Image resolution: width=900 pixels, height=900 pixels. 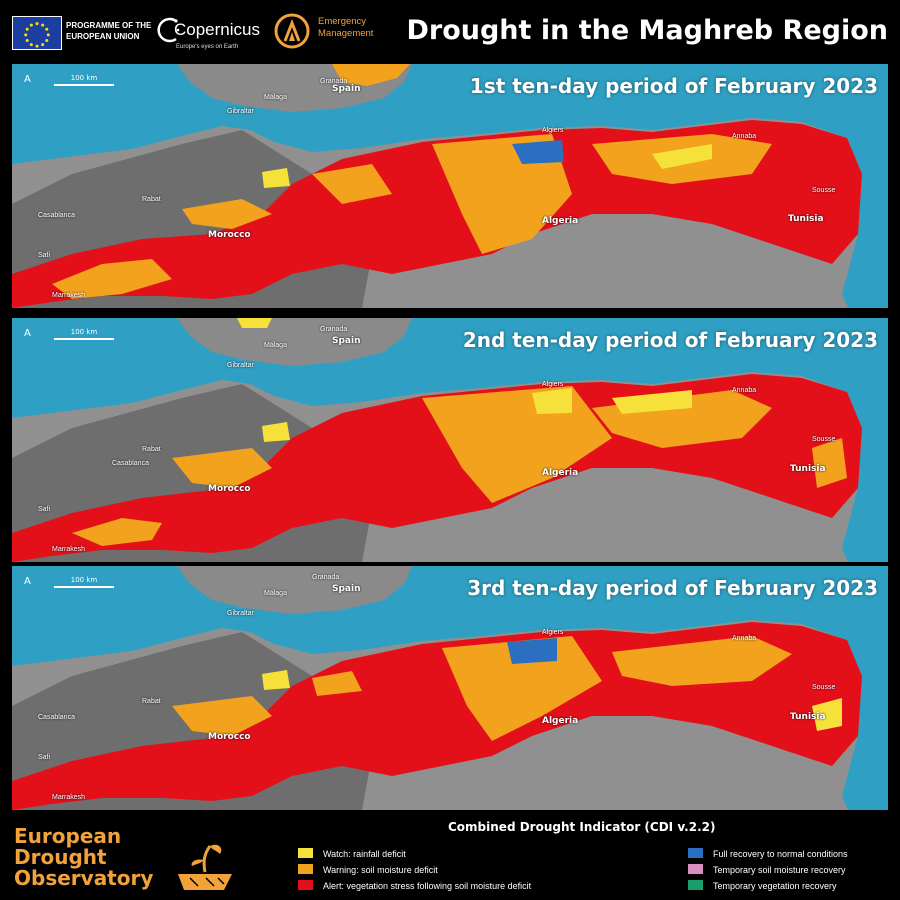 What do you see at coordinates (207, 47) in the screenshot?
I see `copernicus-tagline: Europe's eyes on Earth` at bounding box center [207, 47].